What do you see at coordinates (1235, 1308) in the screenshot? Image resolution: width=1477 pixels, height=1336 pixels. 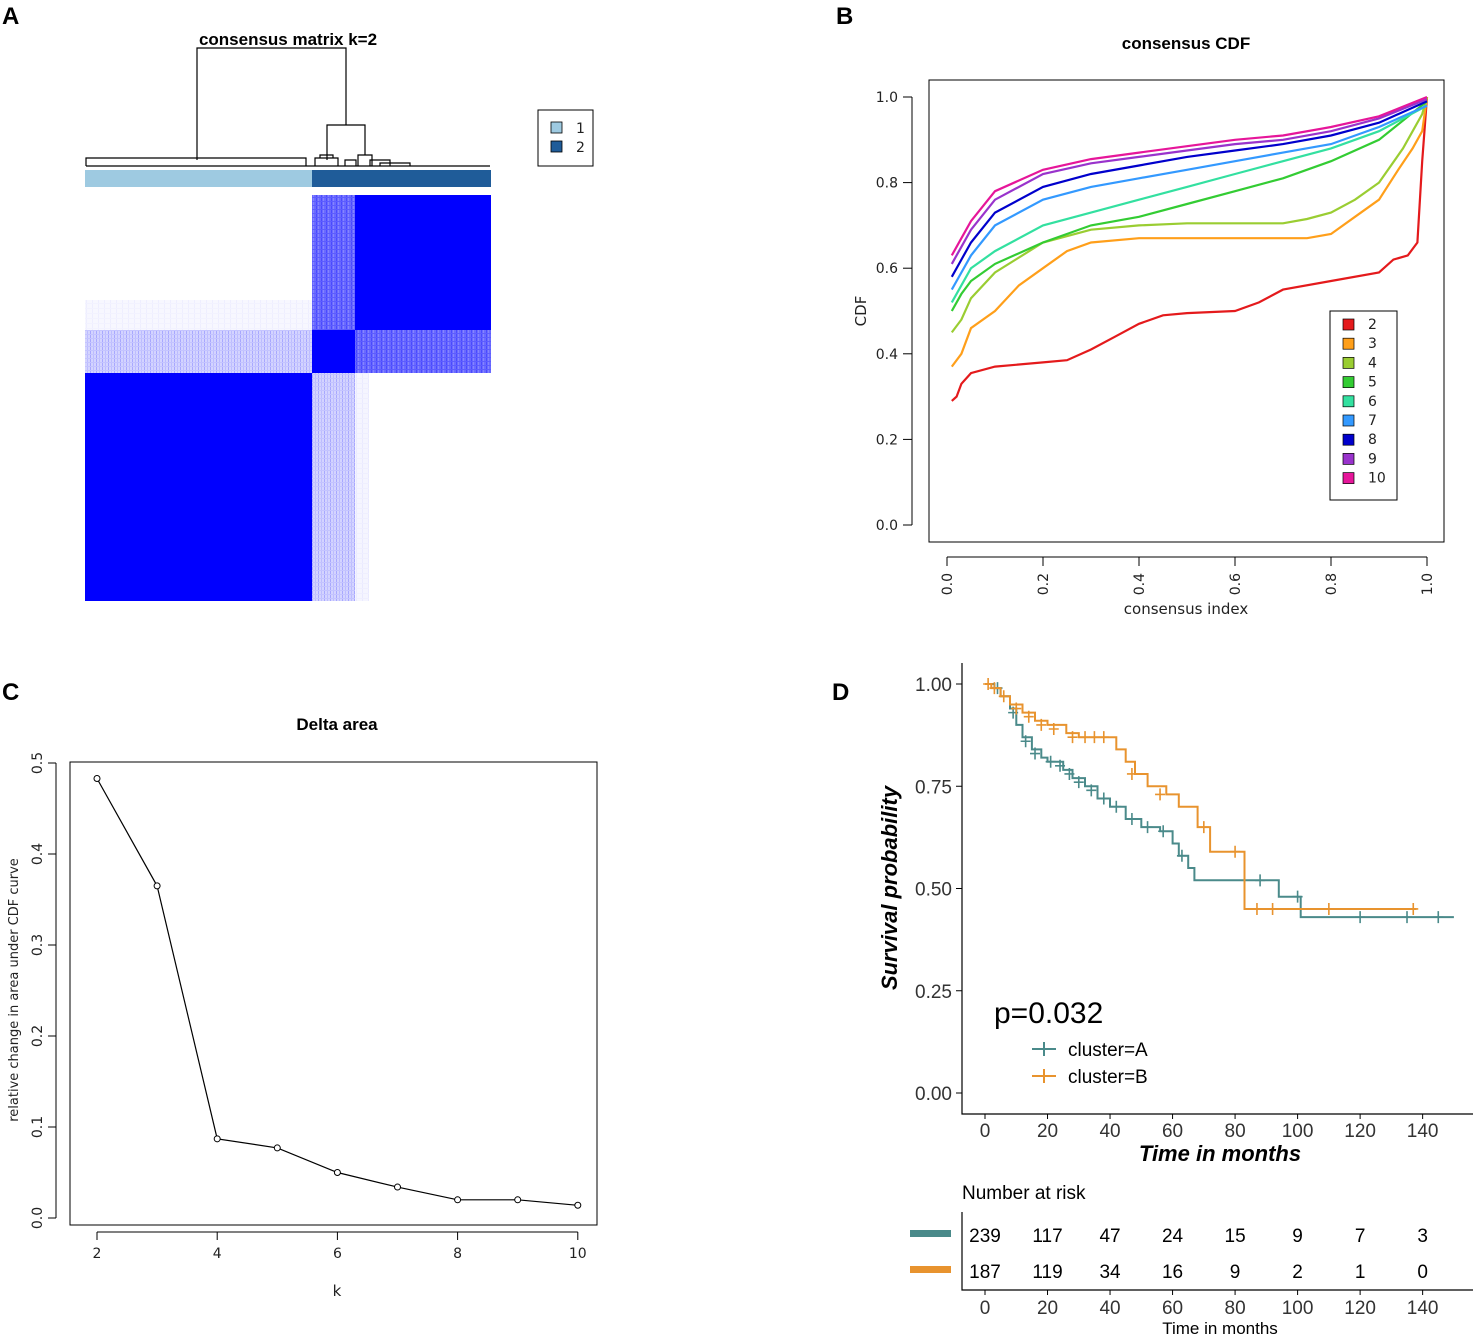 I see `risk-x-tick-label: 80` at bounding box center [1235, 1308].